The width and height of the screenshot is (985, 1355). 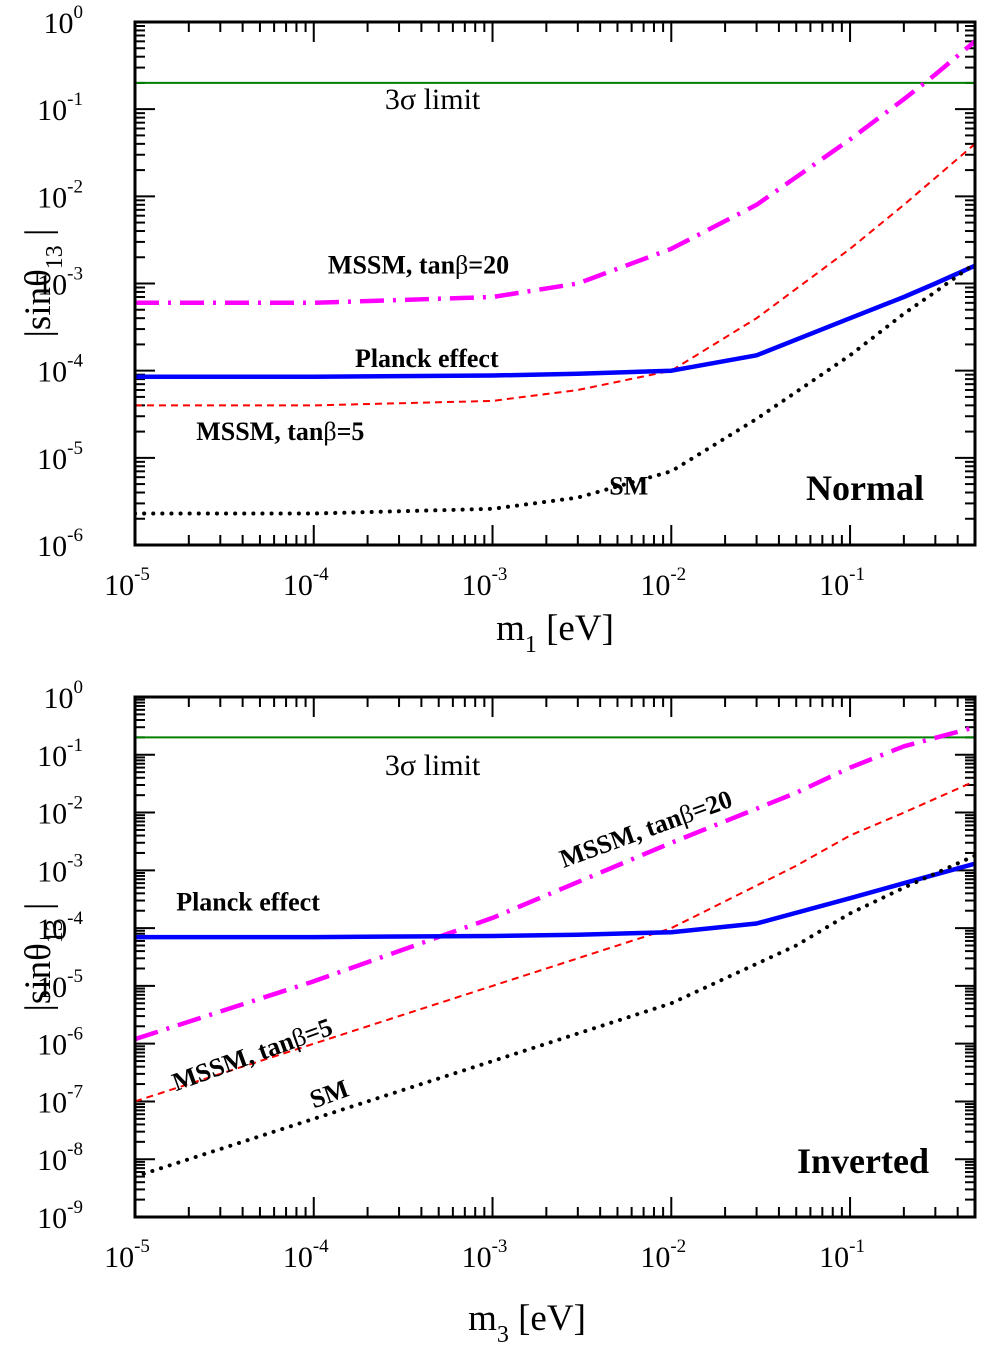 I want to click on hierarchy-label: Normal, so click(x=865, y=488).